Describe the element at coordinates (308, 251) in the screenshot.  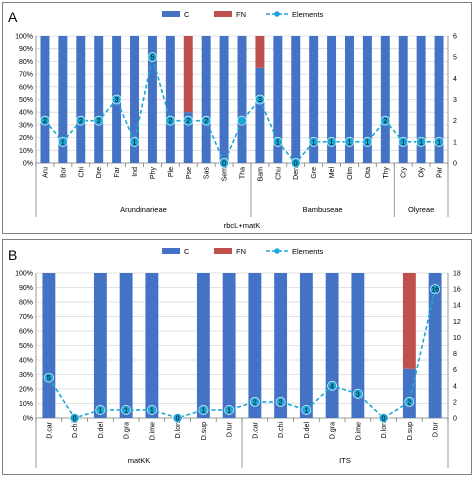
I see `legend-label-elements: Elements` at that location.